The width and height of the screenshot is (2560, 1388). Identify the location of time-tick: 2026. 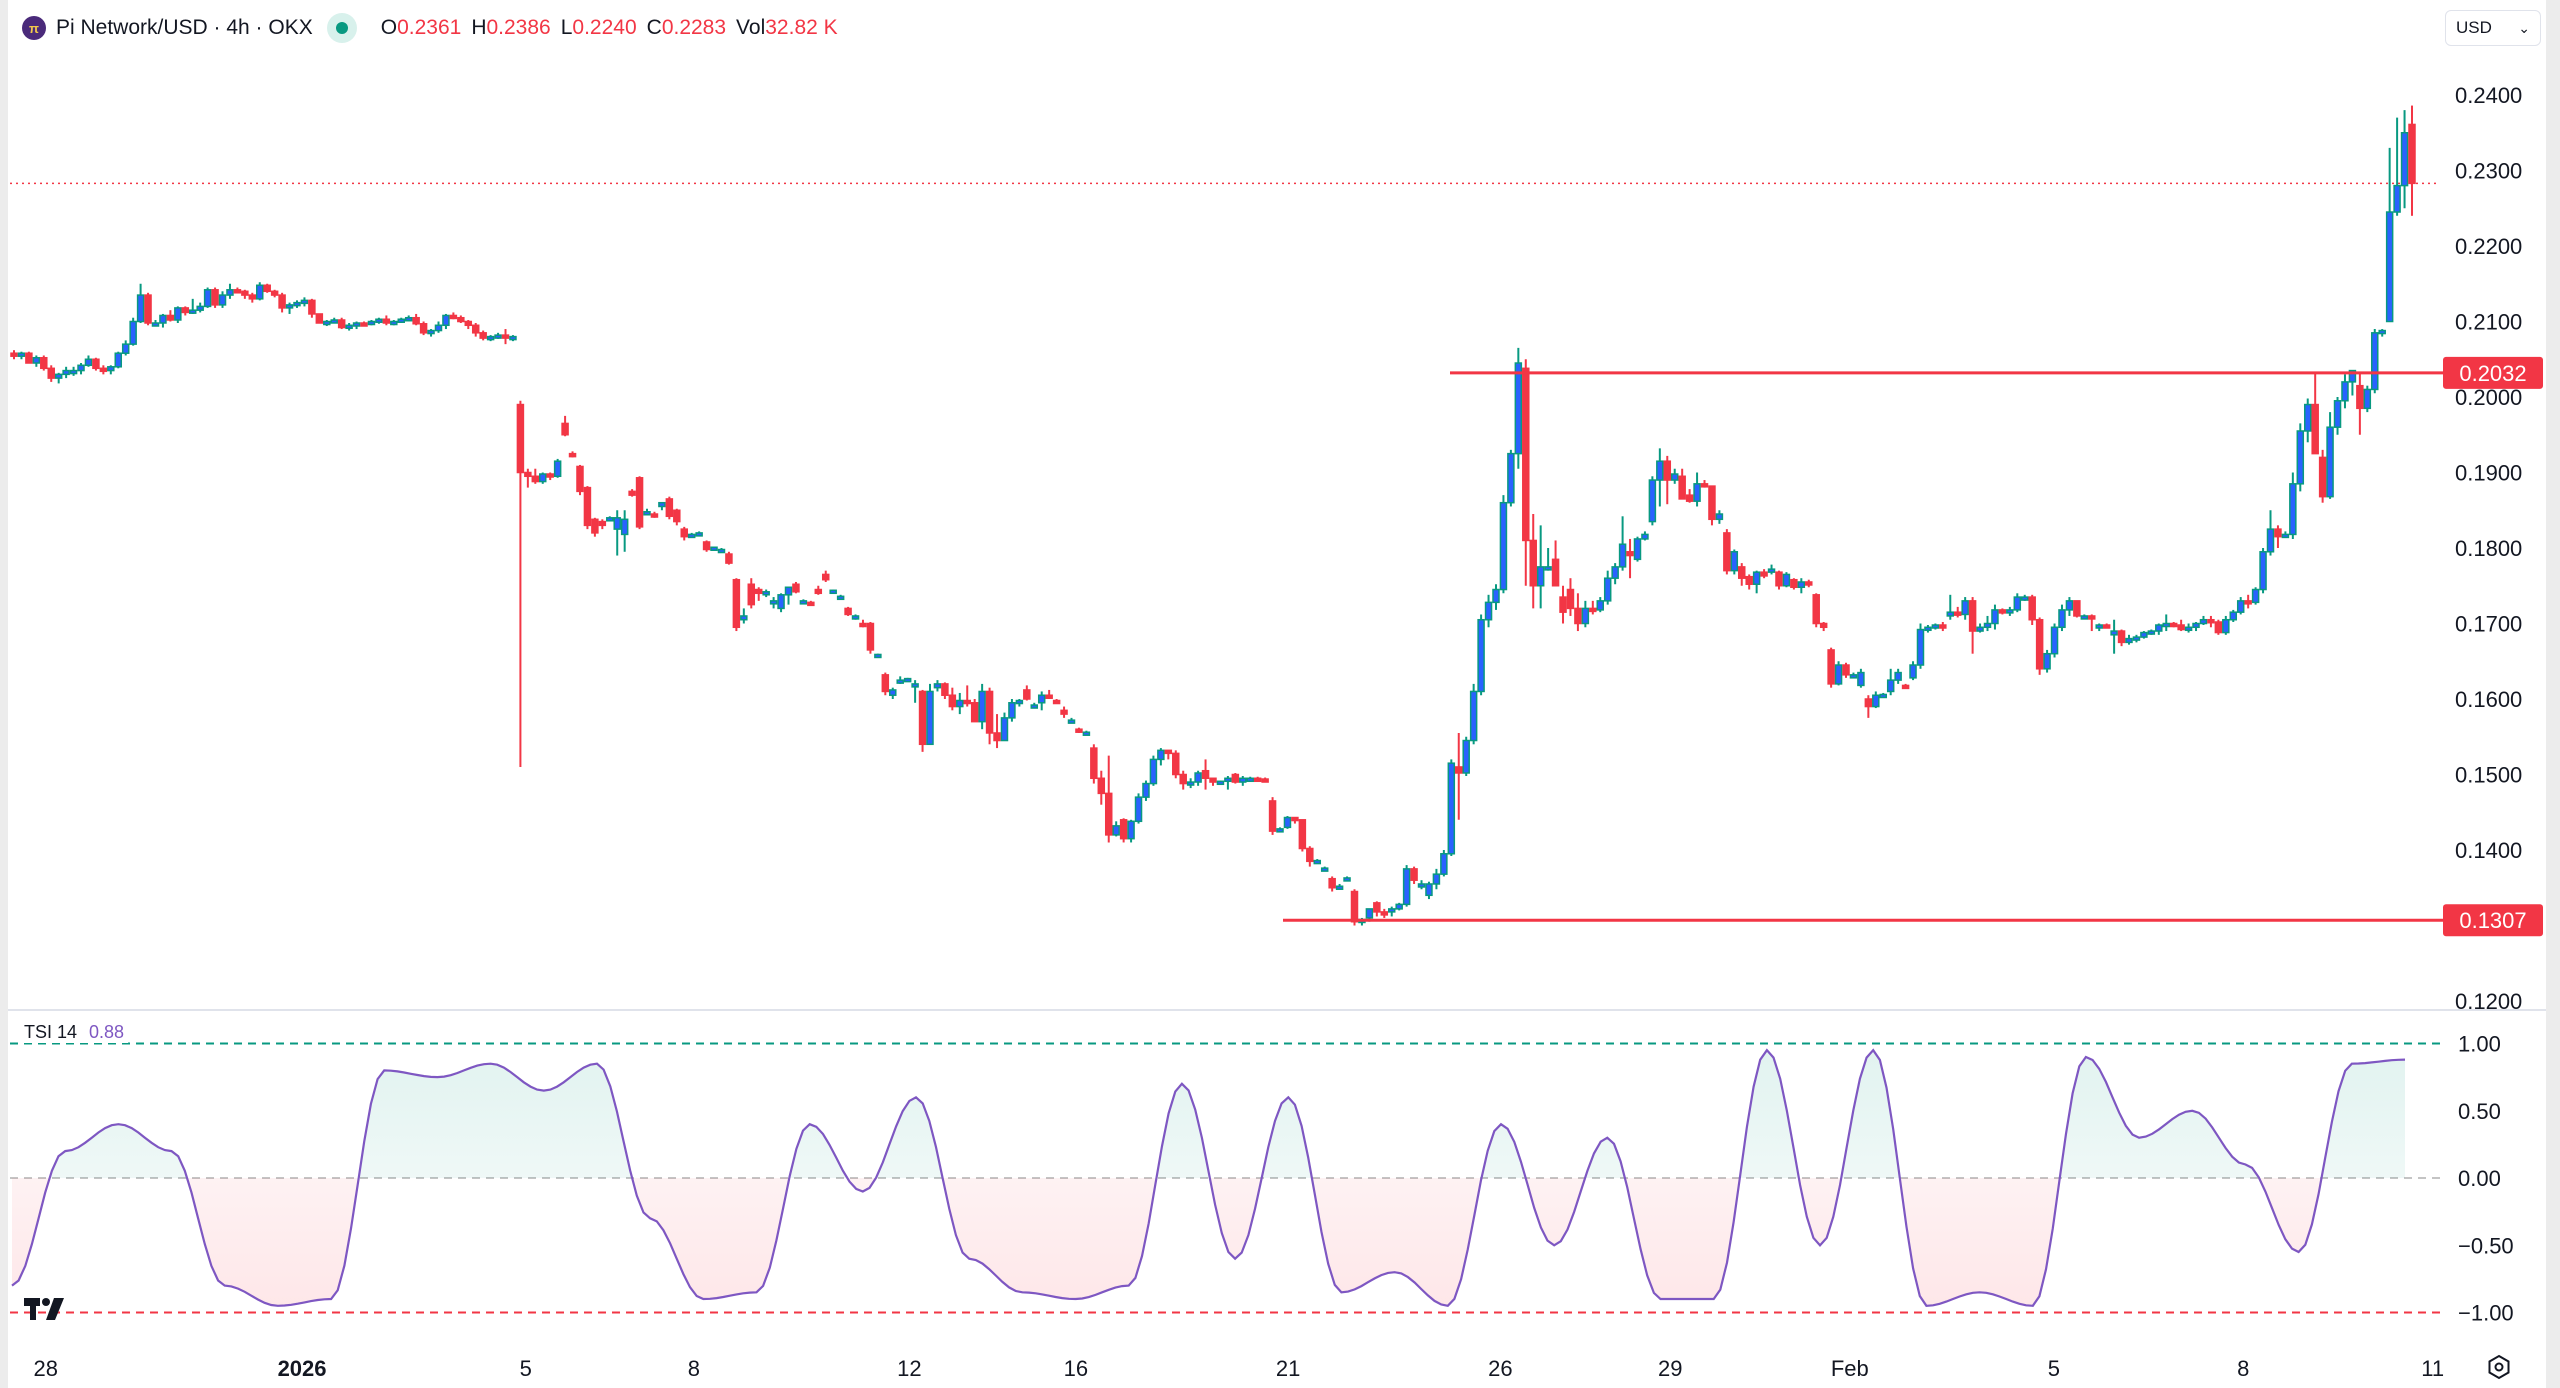
(302, 1368).